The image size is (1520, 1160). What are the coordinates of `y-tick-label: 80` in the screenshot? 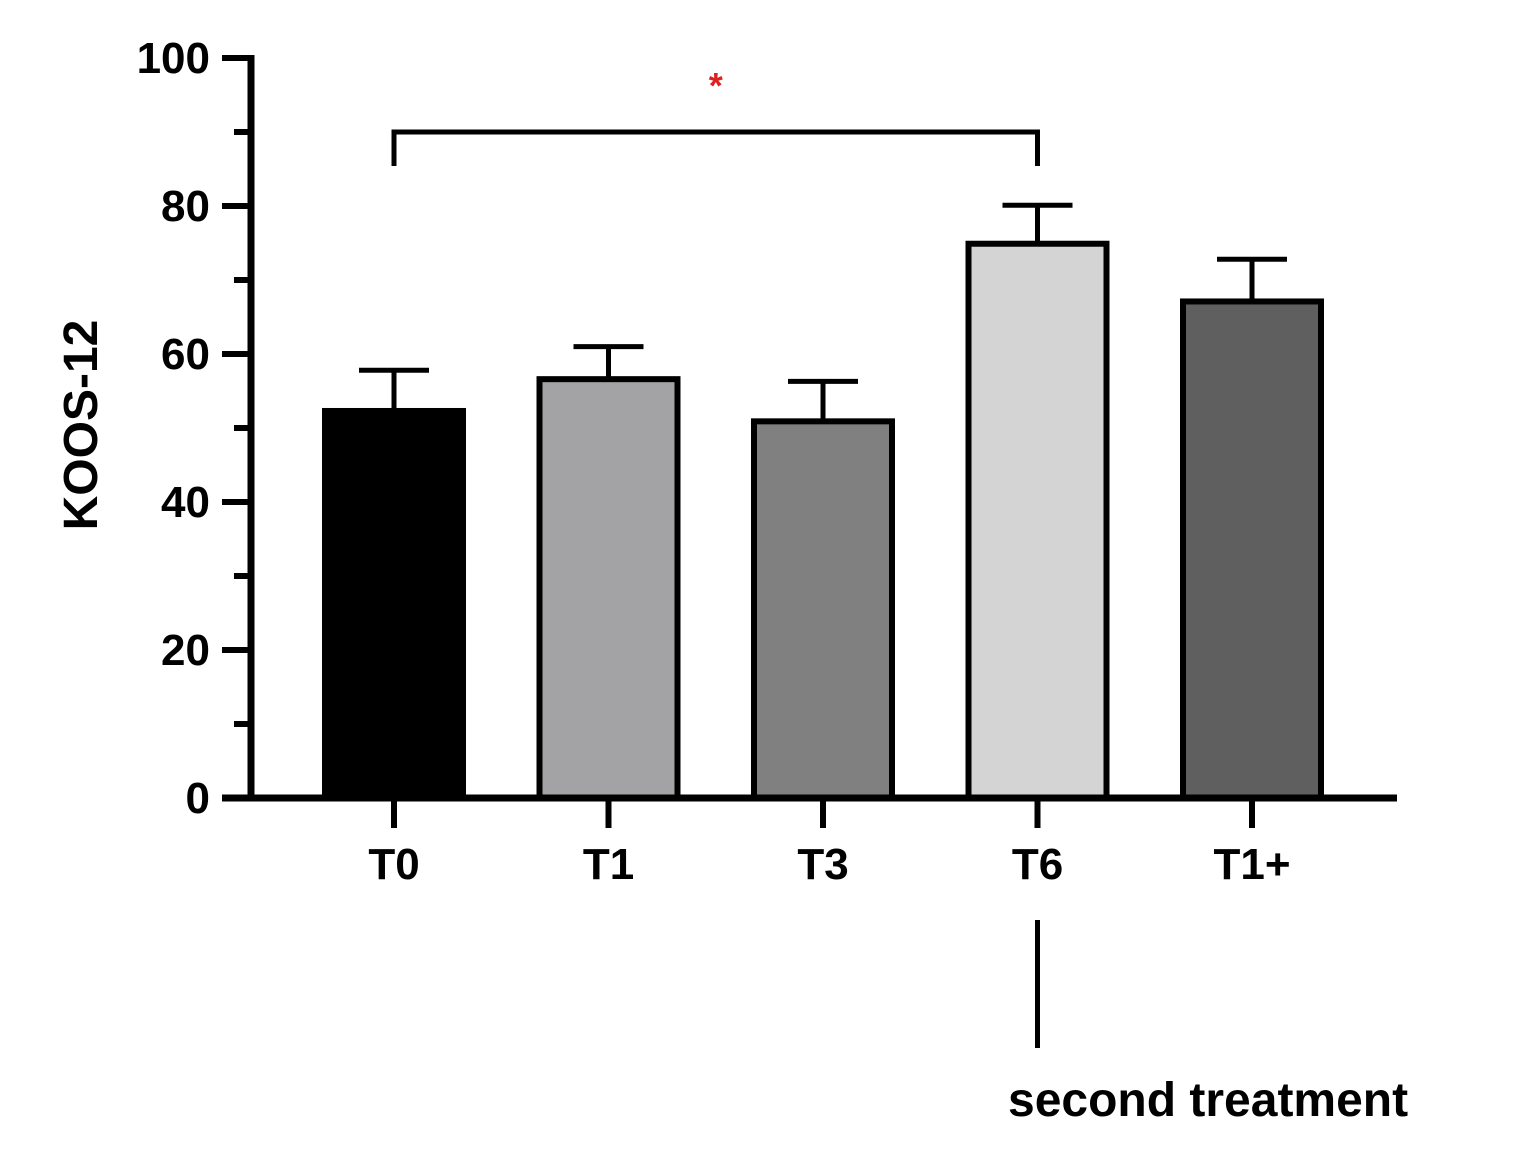 It's located at (185, 206).